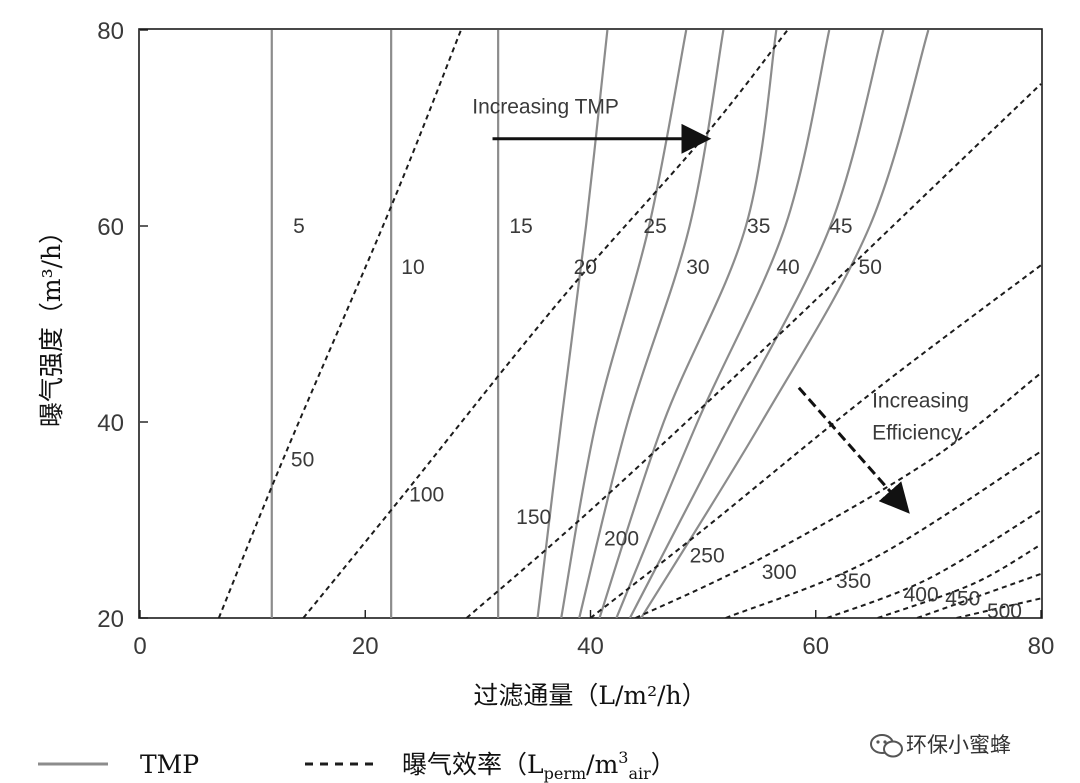  Describe the element at coordinates (621, 539) in the screenshot. I see `efficiency-label: 200` at that location.